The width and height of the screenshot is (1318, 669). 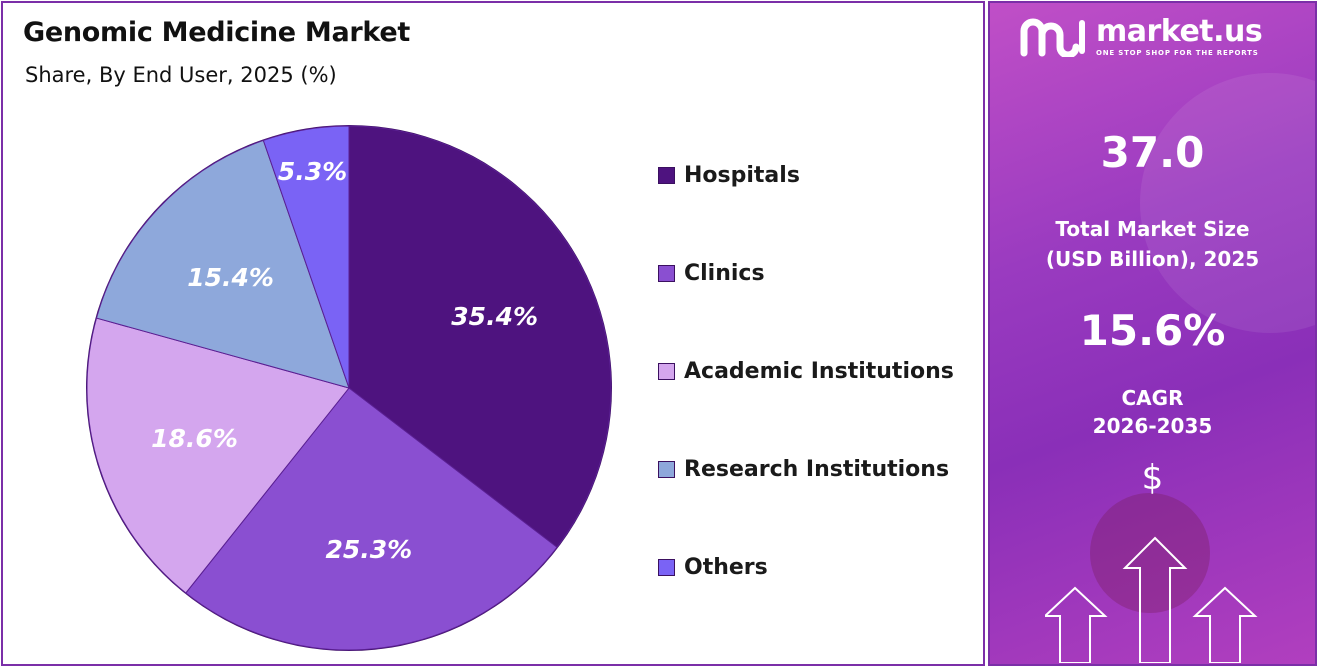 I want to click on legend-item: Research Institutions, so click(x=803, y=469).